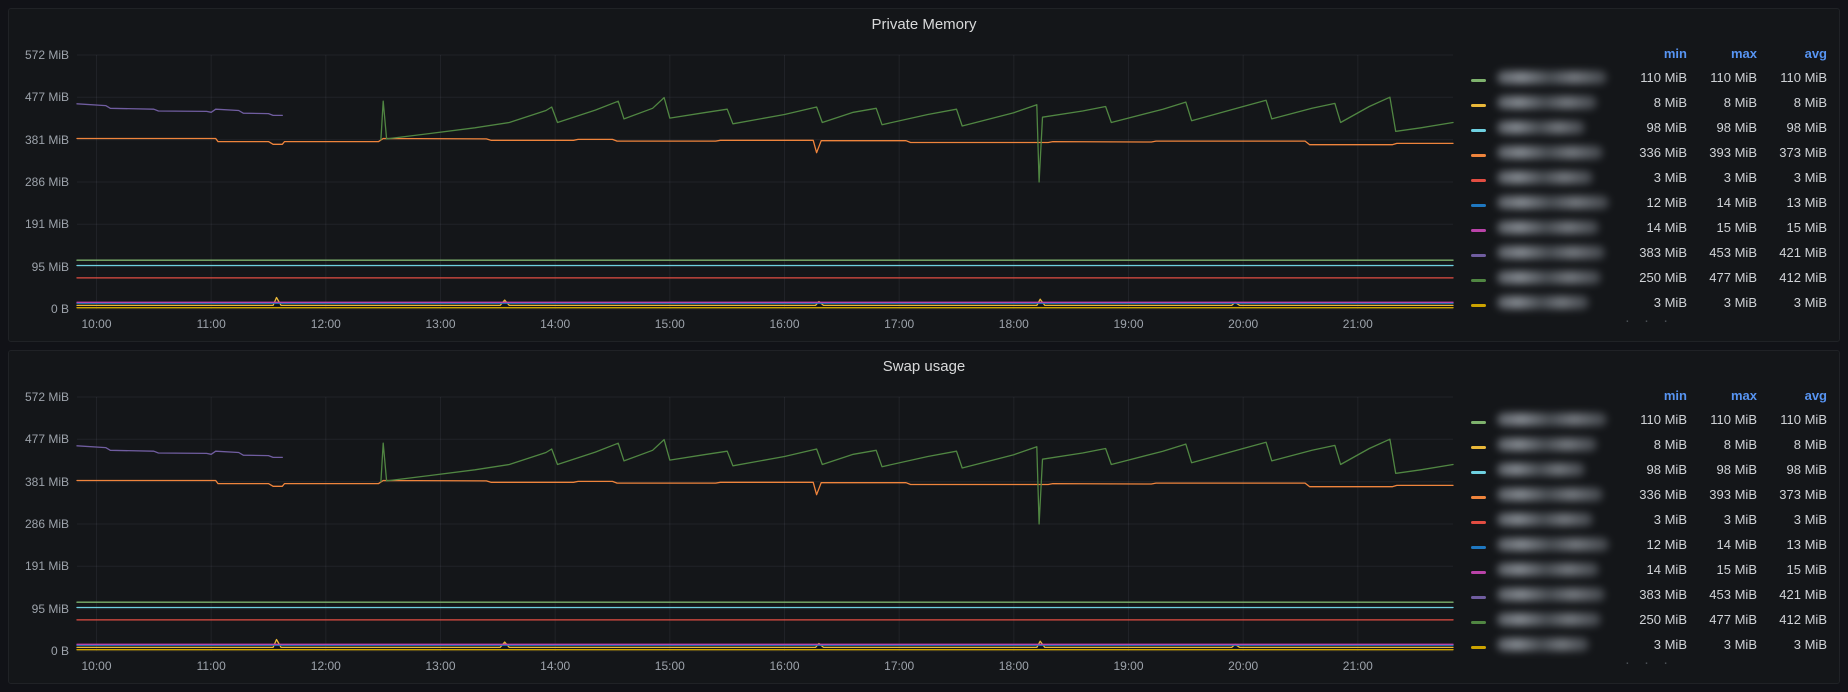 Image resolution: width=1848 pixels, height=692 pixels. Describe the element at coordinates (765, 301) in the screenshot. I see `series-line-yellow` at that location.